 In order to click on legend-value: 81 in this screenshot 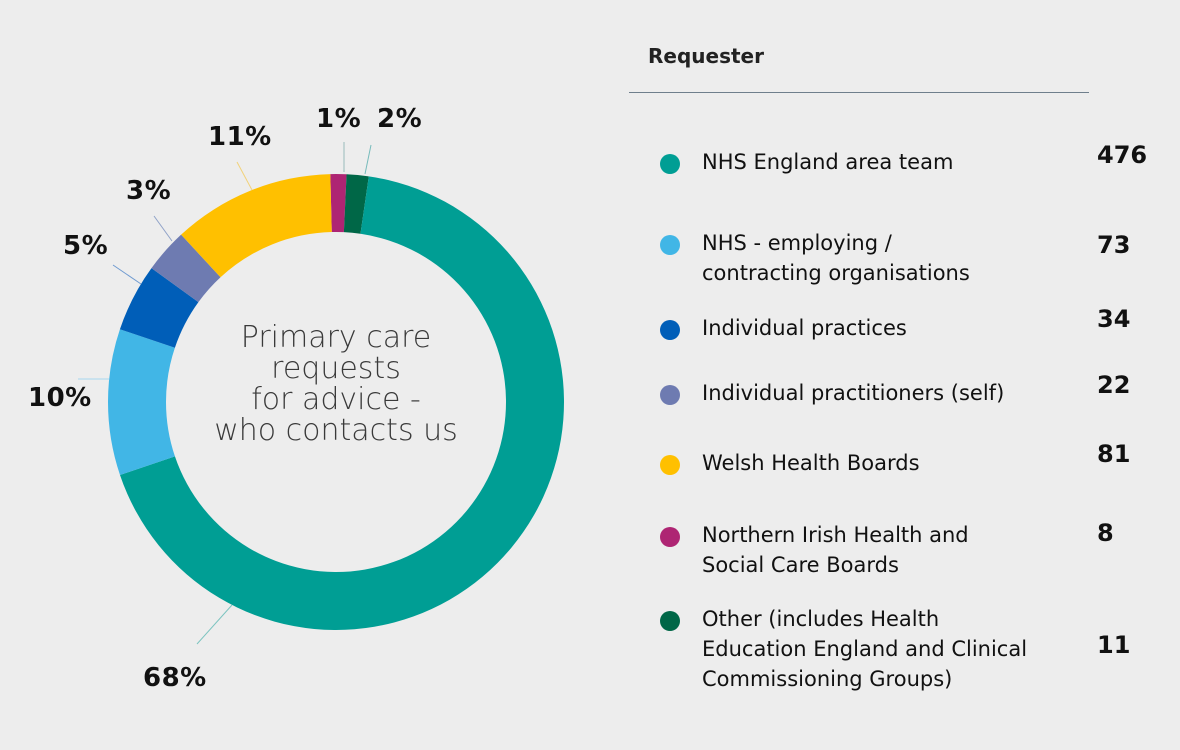, I will do `click(1114, 454)`.